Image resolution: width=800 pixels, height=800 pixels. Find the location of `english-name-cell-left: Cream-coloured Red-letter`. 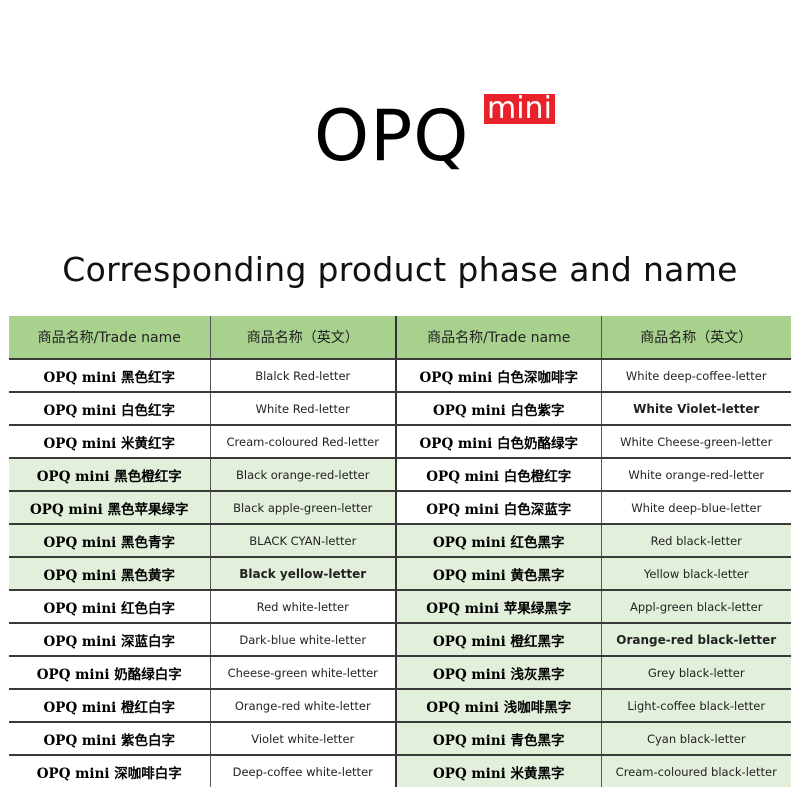

english-name-cell-left: Cream-coloured Red-letter is located at coordinates (303, 442).